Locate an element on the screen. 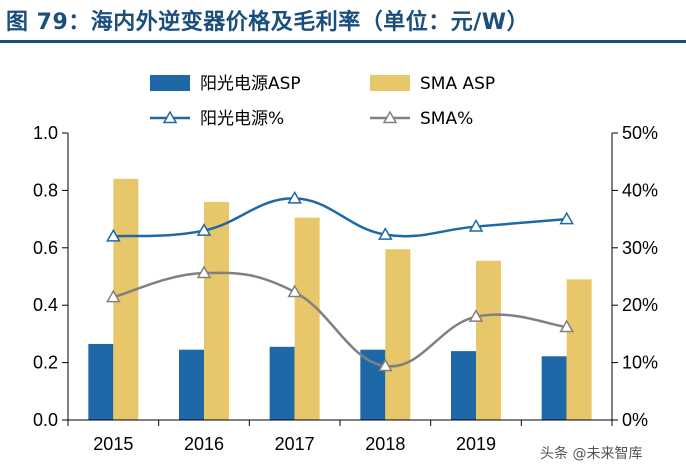  x-tick-label: 2018 is located at coordinates (385, 444).